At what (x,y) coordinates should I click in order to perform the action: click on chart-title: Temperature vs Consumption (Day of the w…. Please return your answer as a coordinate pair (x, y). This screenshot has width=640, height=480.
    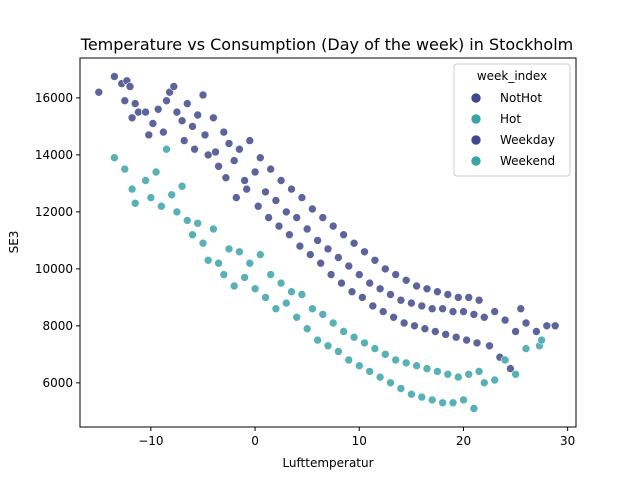
    Looking at the image, I should click on (326, 44).